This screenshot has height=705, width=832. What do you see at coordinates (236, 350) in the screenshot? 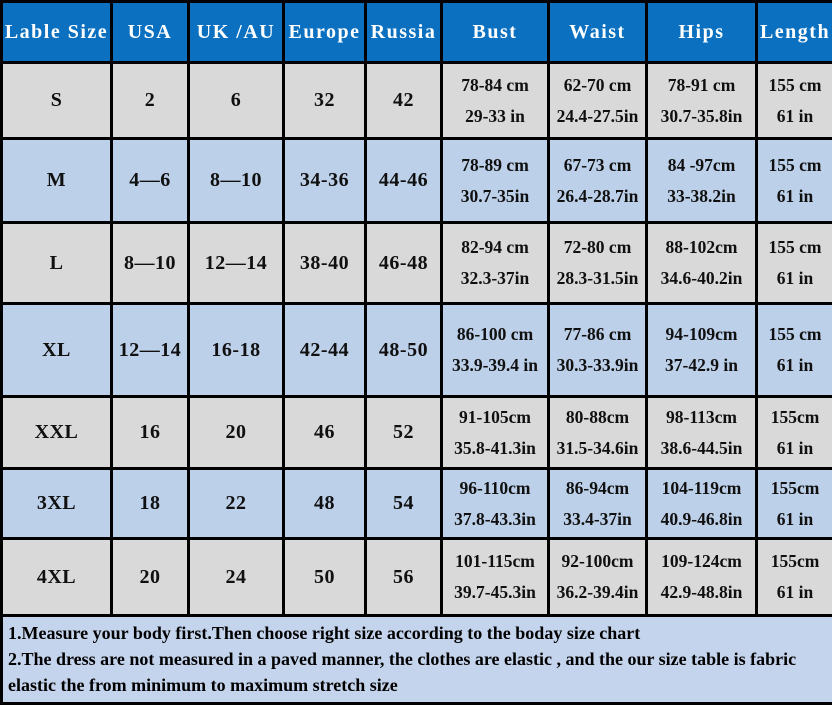
I see `table-cell: 16-18` at bounding box center [236, 350].